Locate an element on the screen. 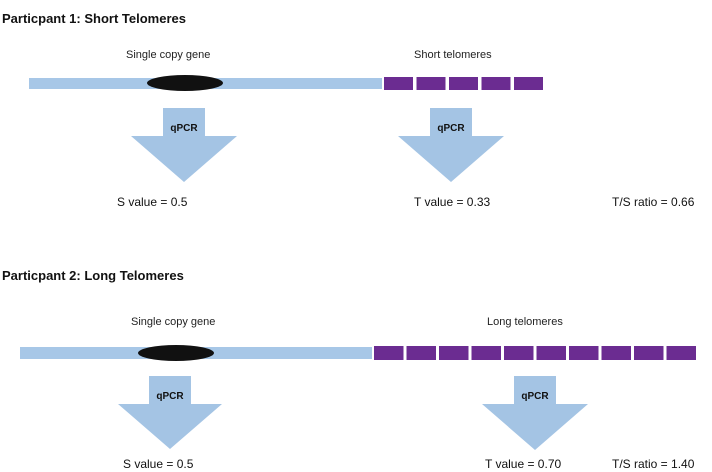  participant-2-t-value: T value = 0.70 is located at coordinates (523, 464).